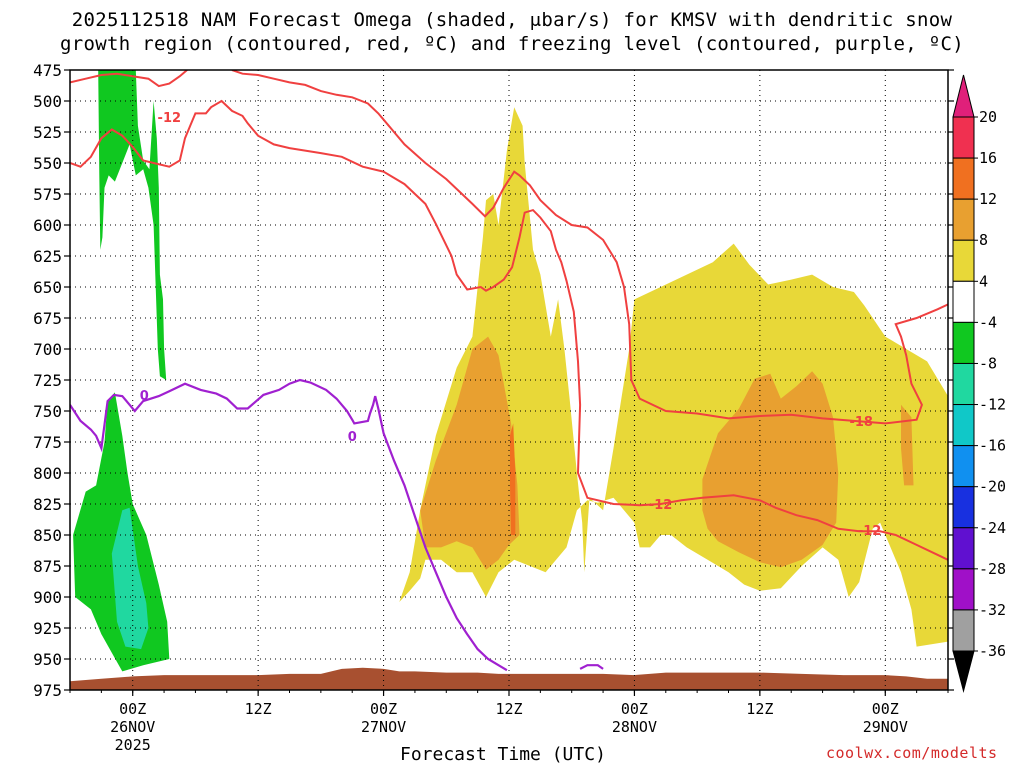 This screenshot has height=768, width=1024. Describe the element at coordinates (992, 528) in the screenshot. I see `colorbar-label-10: -24` at that location.